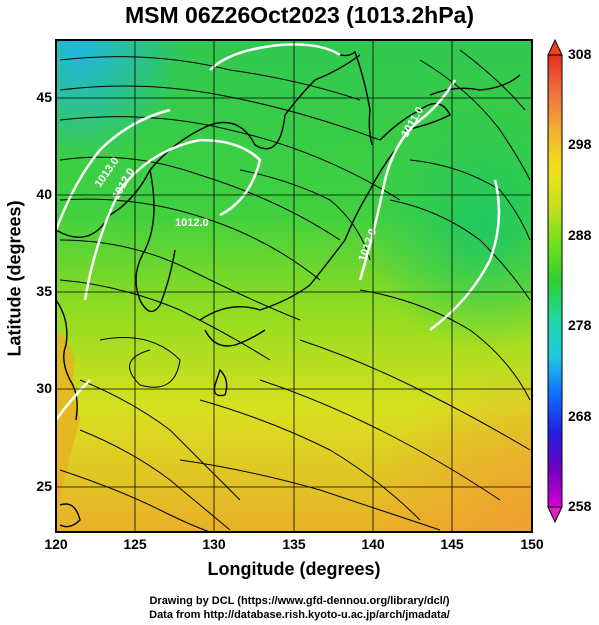 This screenshot has height=625, width=599. Describe the element at coordinates (373, 544) in the screenshot. I see `x-tick-label: 140` at that location.